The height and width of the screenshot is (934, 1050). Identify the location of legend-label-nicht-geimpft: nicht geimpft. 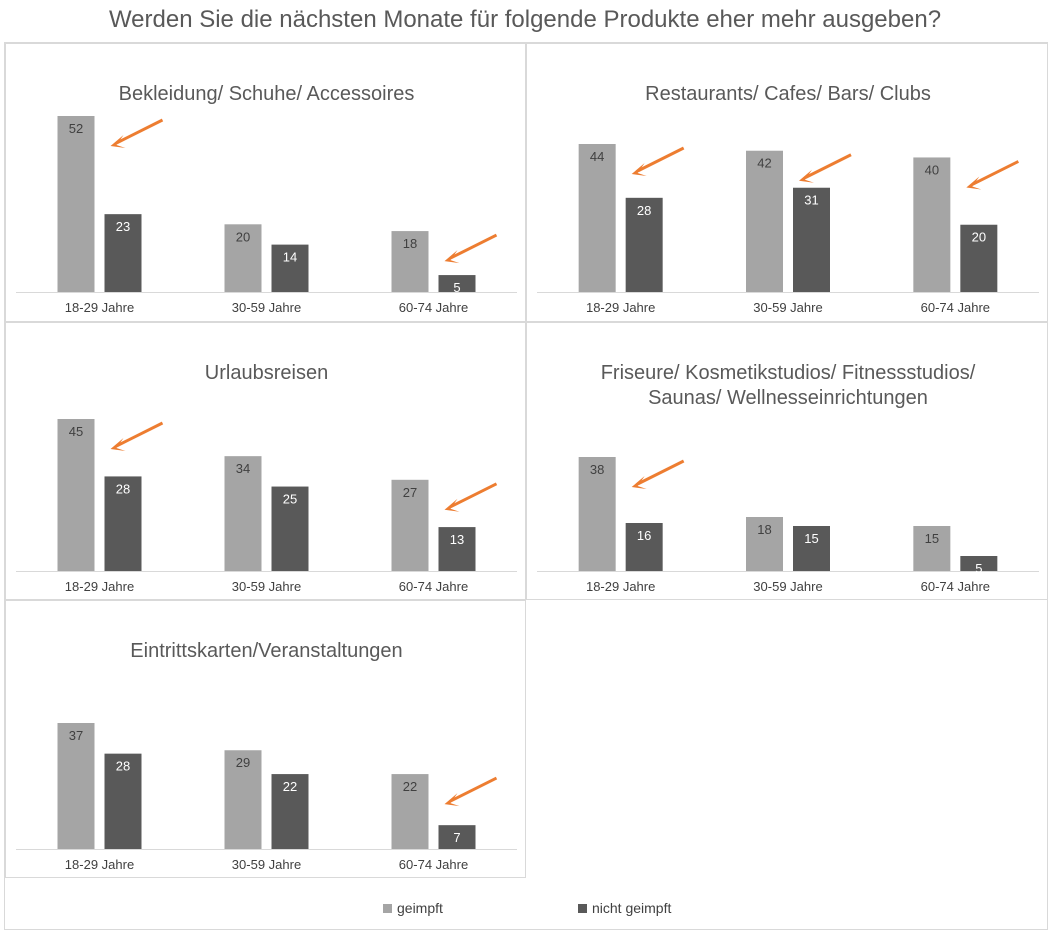
(632, 908).